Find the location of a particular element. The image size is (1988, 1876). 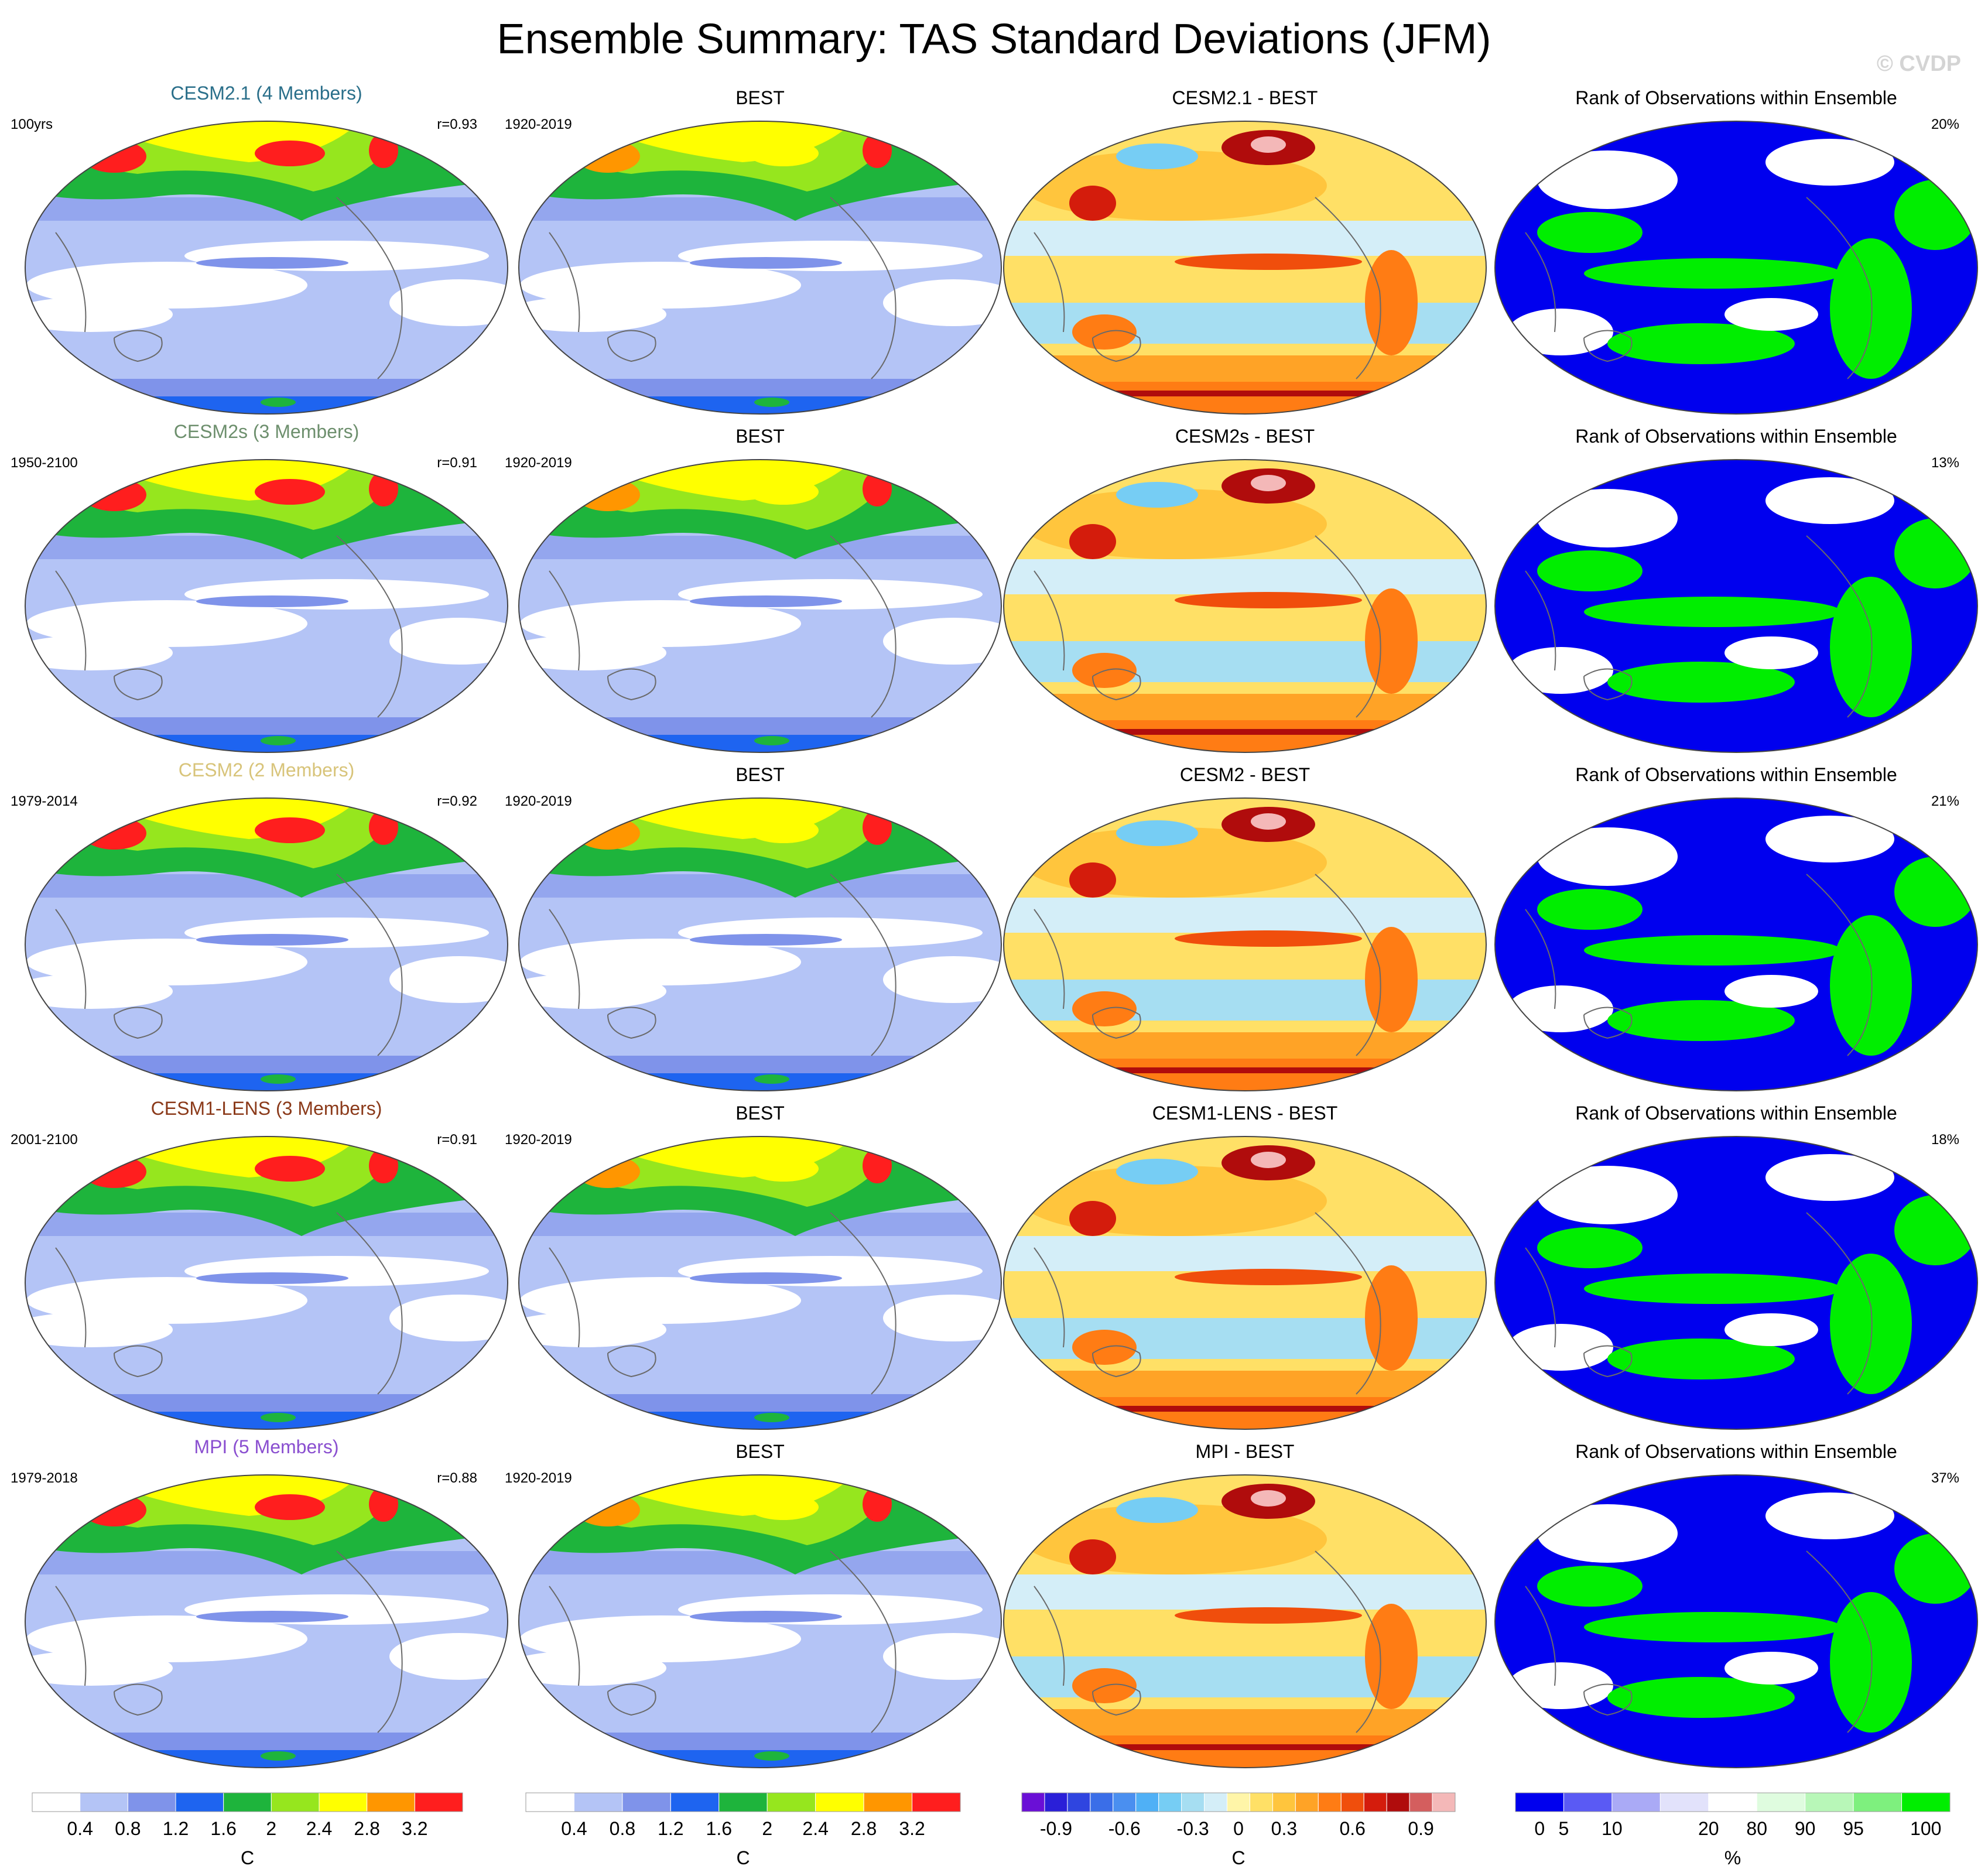

difference-title: MPI - BEST is located at coordinates (1245, 1451).